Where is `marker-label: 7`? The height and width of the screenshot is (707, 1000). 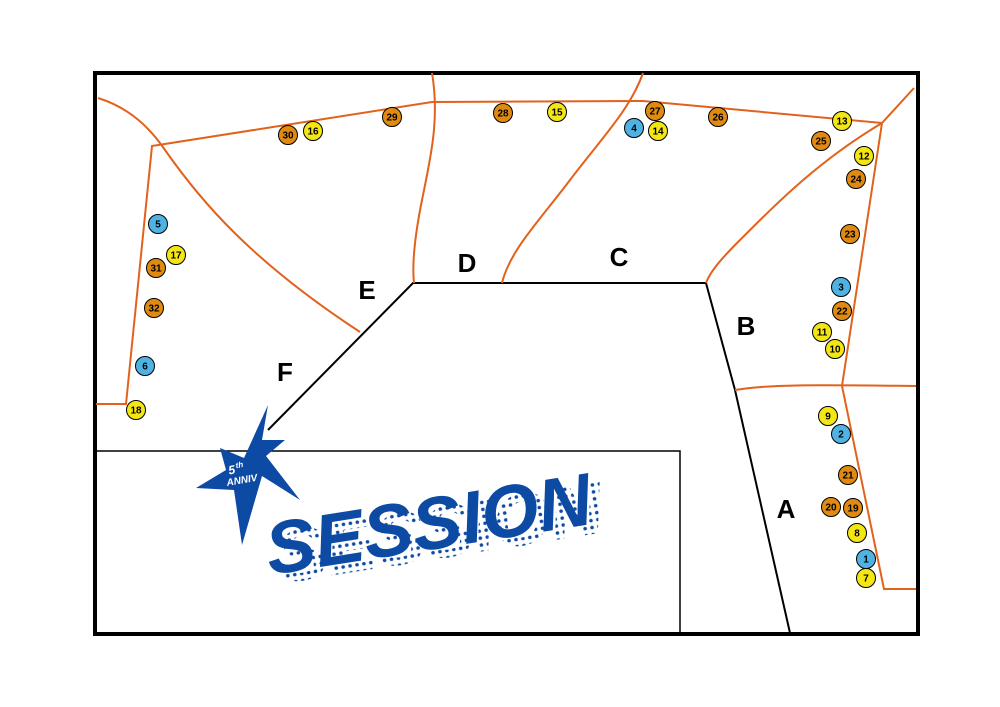 marker-label: 7 is located at coordinates (866, 579).